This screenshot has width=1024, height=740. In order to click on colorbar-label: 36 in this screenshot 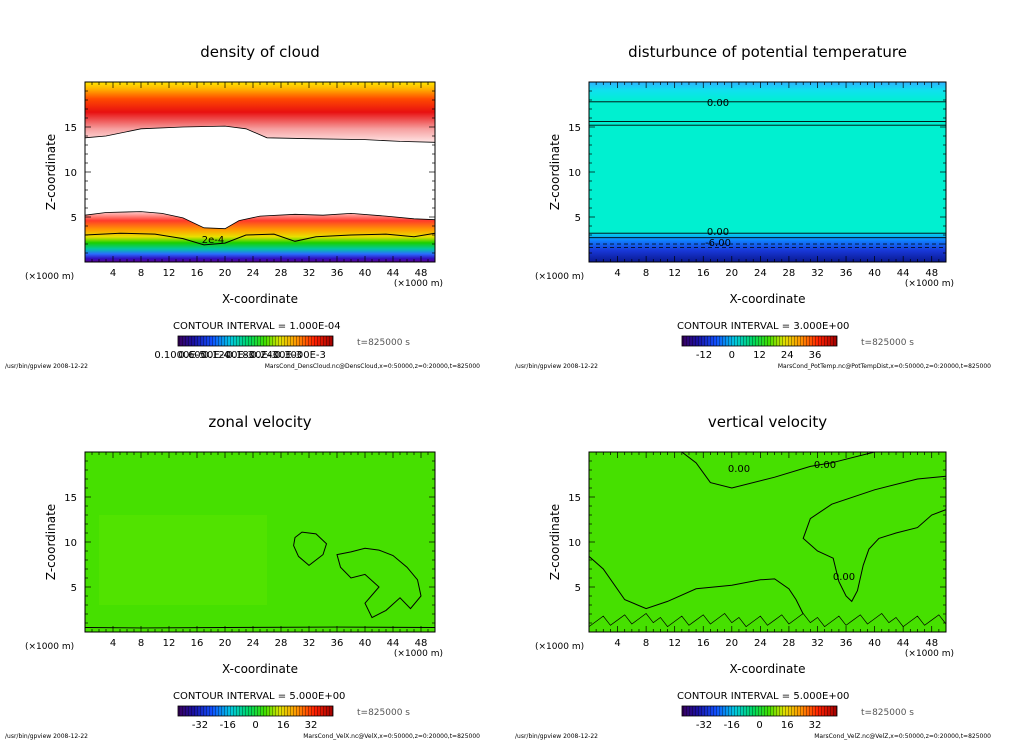, I will do `click(815, 355)`.